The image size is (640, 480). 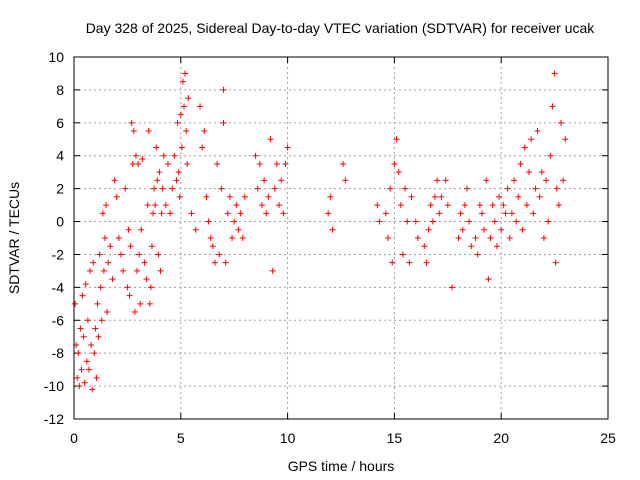 I want to click on y-tick-label: 2, so click(x=60, y=189).